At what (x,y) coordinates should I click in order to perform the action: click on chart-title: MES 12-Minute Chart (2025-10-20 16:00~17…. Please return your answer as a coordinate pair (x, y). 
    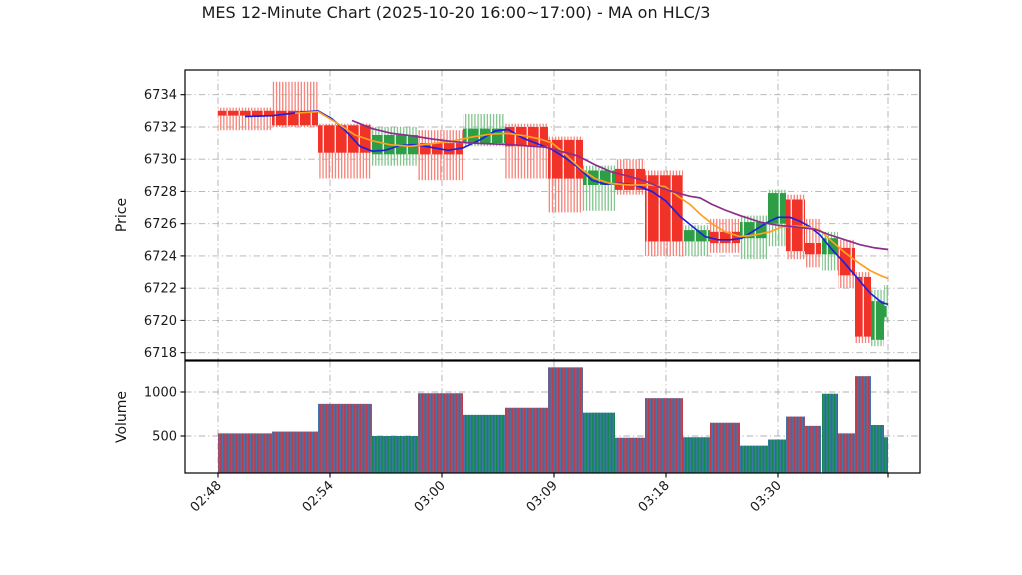
    Looking at the image, I should click on (456, 12).